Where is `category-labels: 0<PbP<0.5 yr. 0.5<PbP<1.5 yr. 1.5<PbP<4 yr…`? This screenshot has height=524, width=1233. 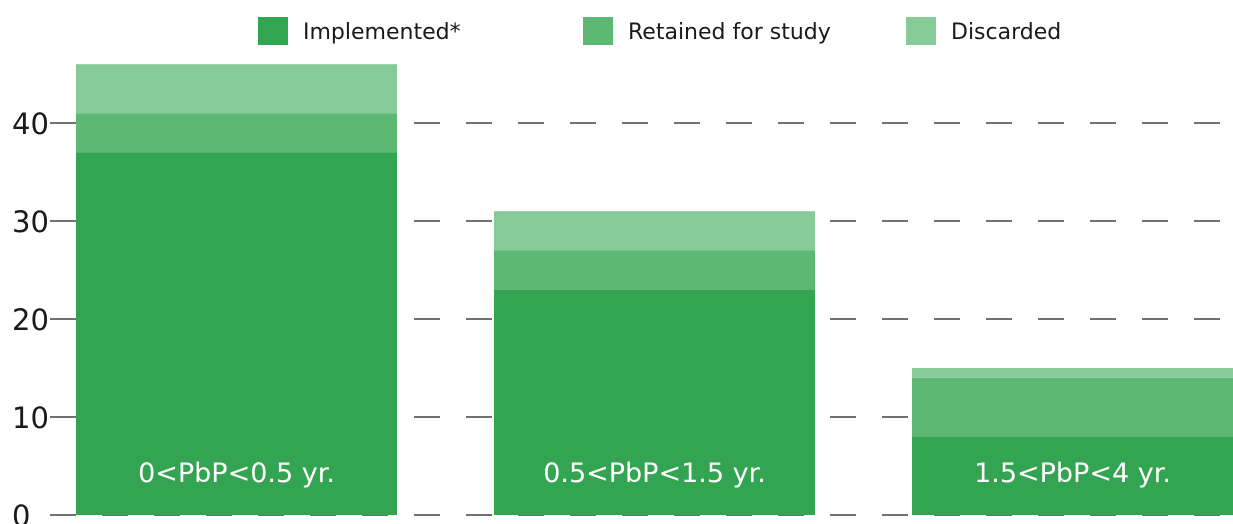 category-labels: 0<PbP<0.5 yr. 0.5<PbP<1.5 yr. 1.5<PbP<4 yr… is located at coordinates (654, 473).